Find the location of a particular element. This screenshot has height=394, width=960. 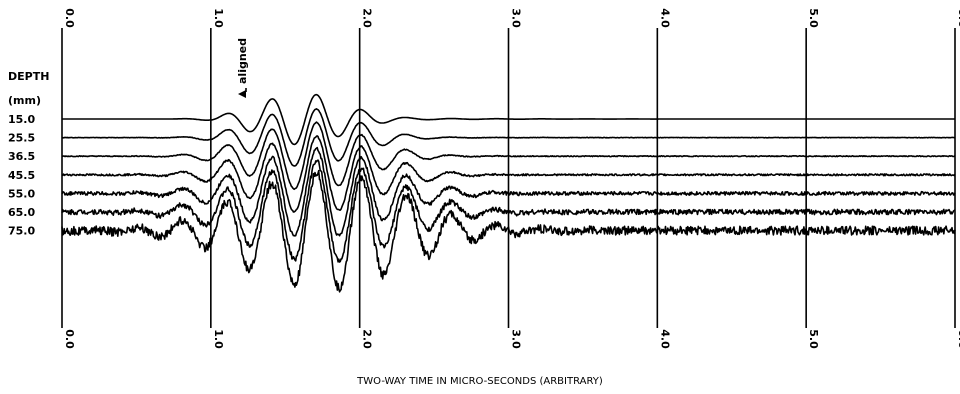

x-tick-top-4.0: 4.0 is located at coordinates (664, 18).